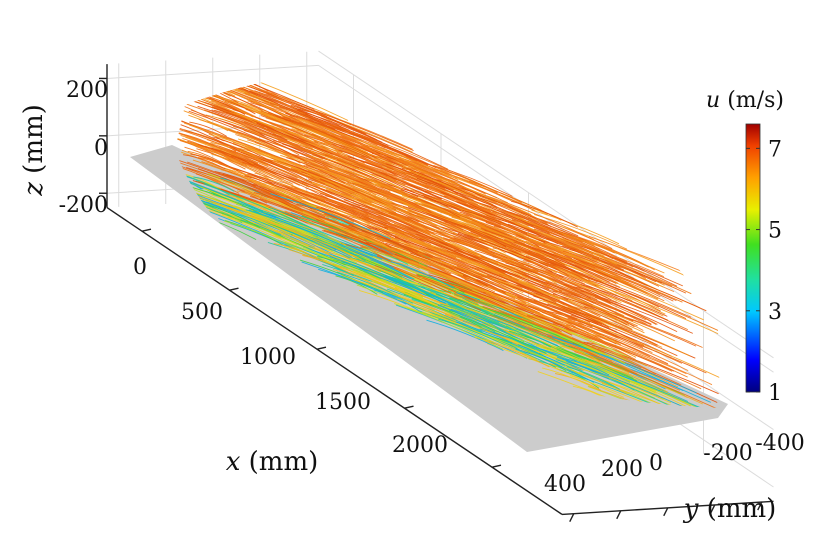 The width and height of the screenshot is (830, 537). Describe the element at coordinates (101, 148) in the screenshot. I see `z-tick-label: 0` at that location.